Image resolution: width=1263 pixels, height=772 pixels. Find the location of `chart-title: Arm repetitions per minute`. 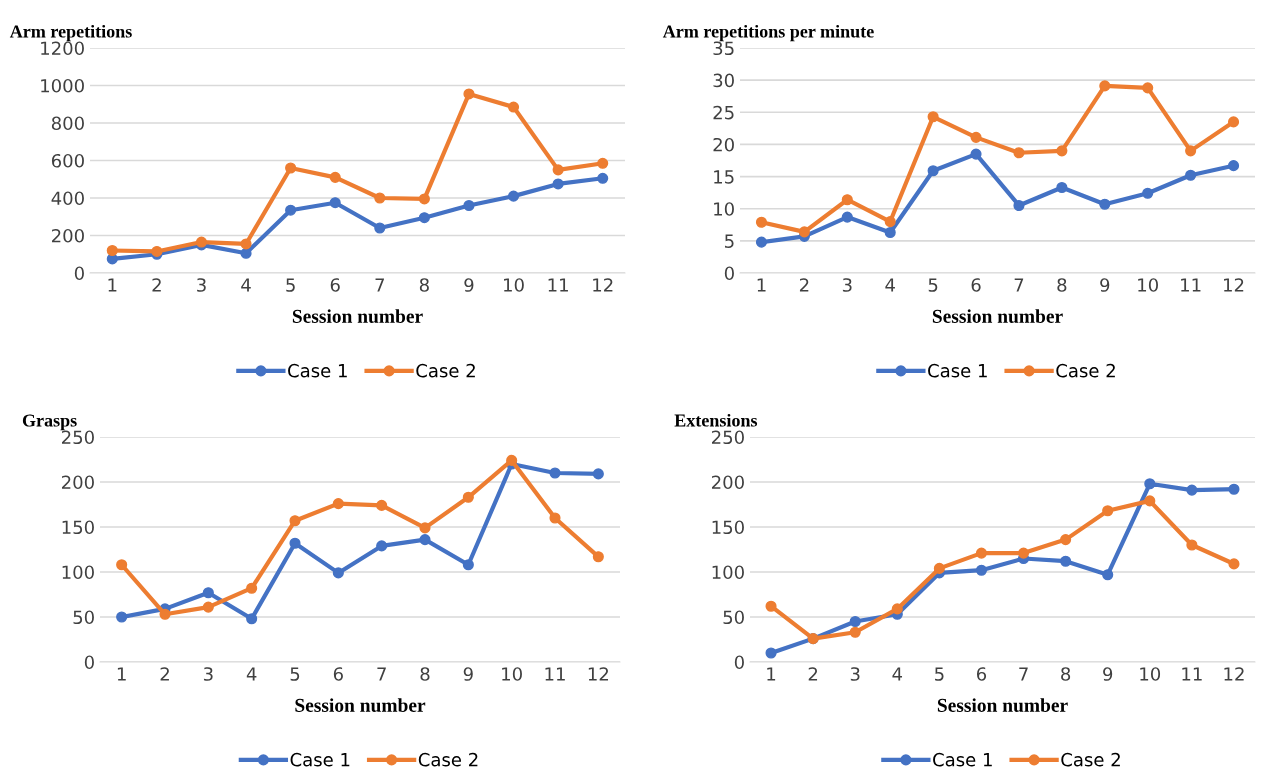

chart-title: Arm repetitions per minute is located at coordinates (768, 33).